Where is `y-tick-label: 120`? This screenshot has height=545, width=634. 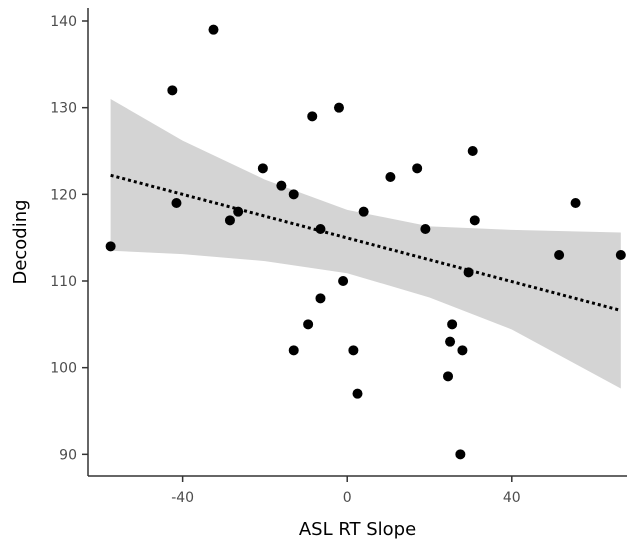 y-tick-label: 120 is located at coordinates (63, 195).